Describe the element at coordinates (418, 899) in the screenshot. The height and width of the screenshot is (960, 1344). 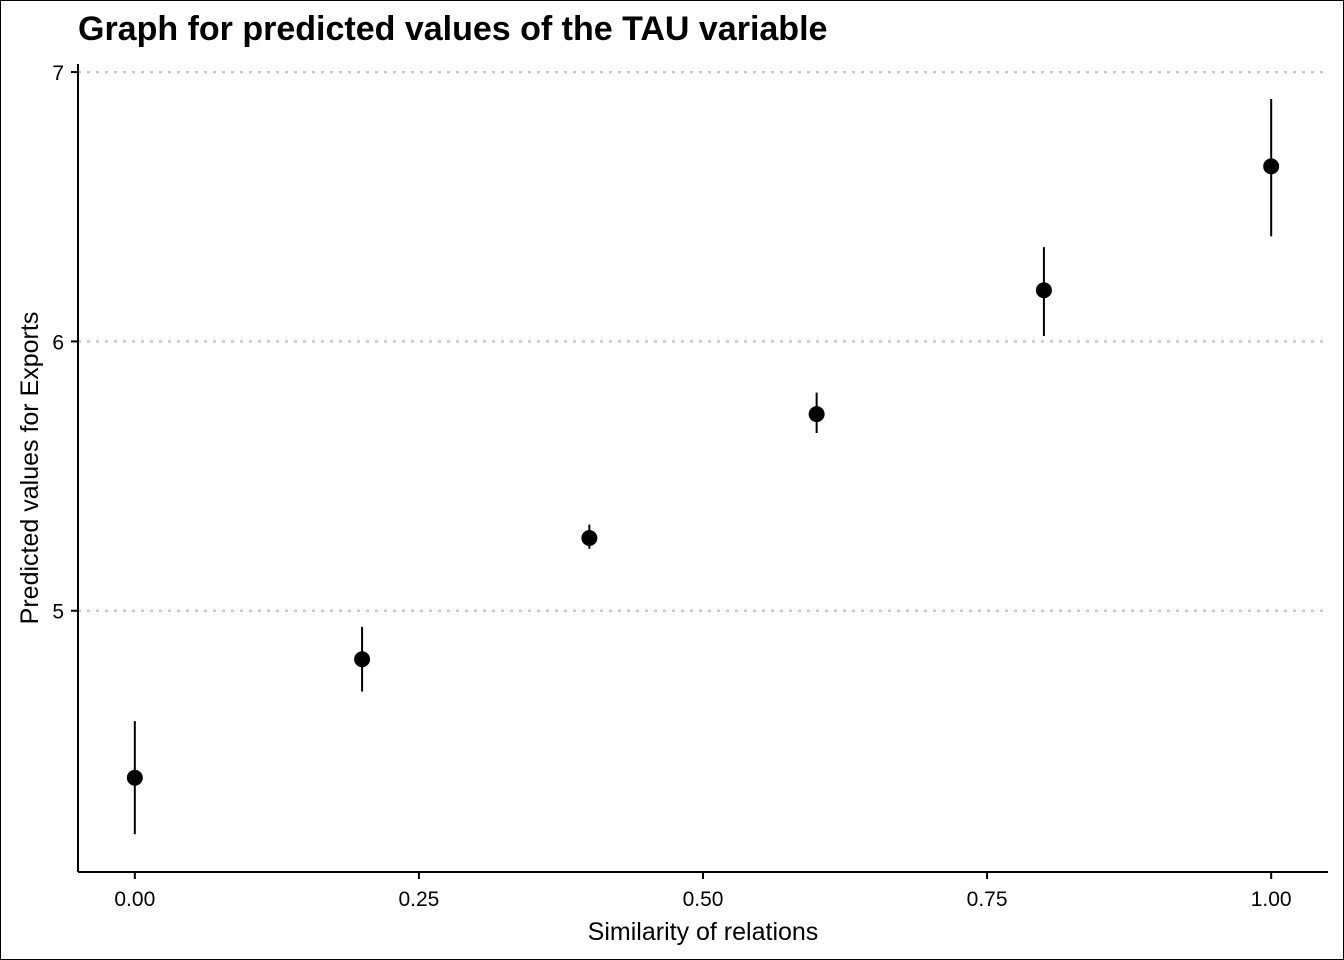
I see `x-tick-label: 0.25` at that location.